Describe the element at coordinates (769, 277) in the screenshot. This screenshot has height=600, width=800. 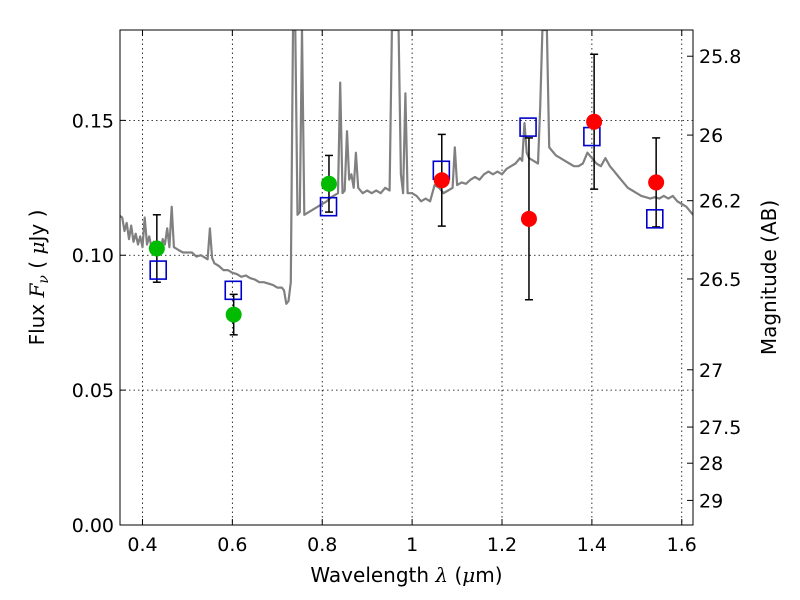
I see `y2-axis-label: Magnitude (AB)` at that location.